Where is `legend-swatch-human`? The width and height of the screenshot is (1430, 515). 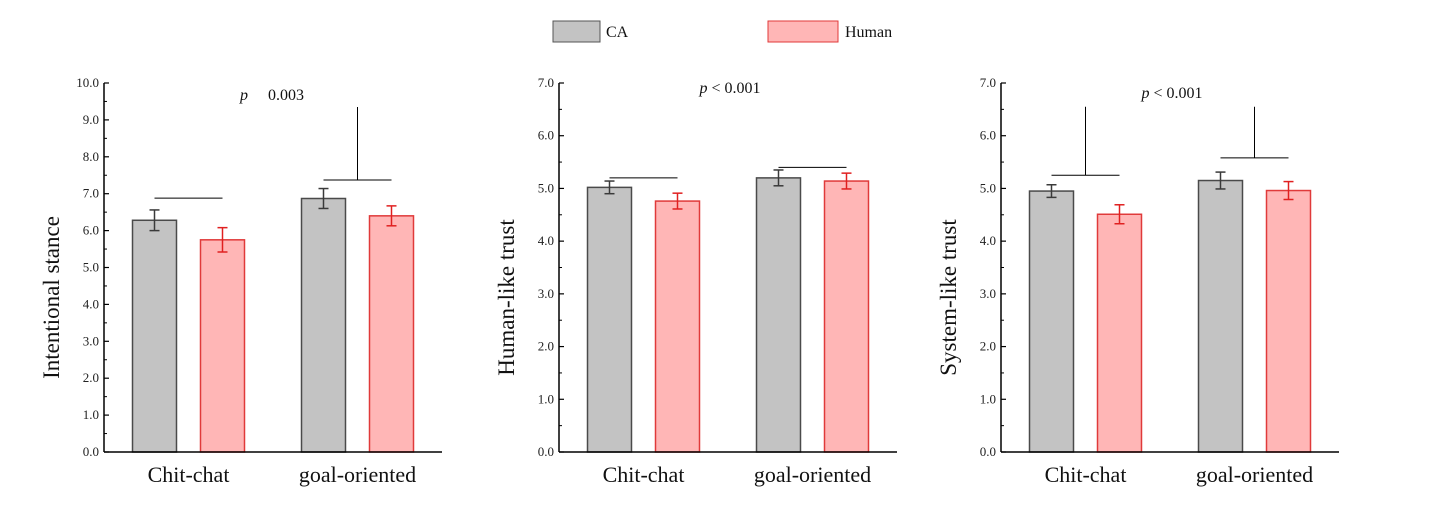 legend-swatch-human is located at coordinates (803, 31).